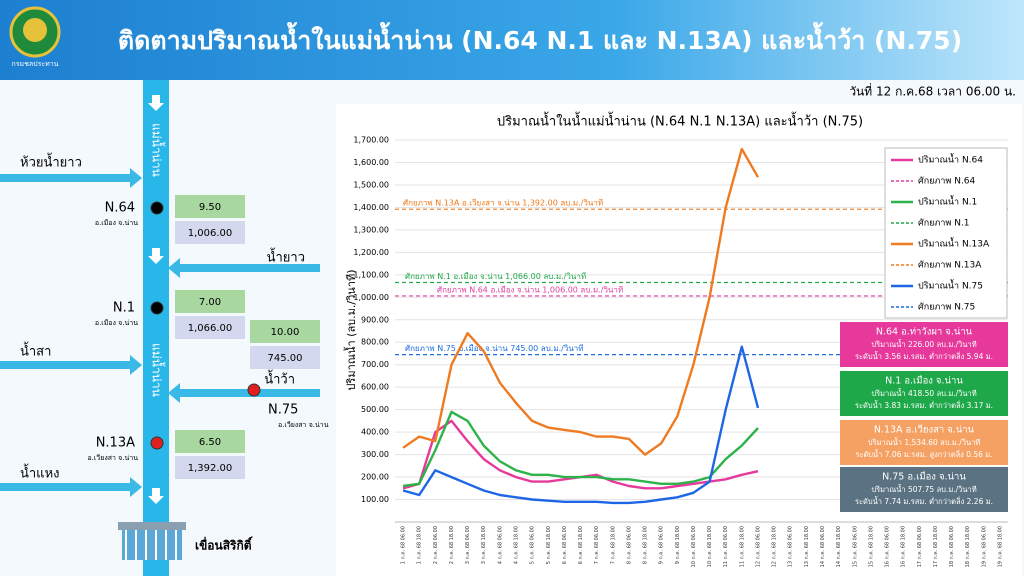 This screenshot has width=1024, height=576. What do you see at coordinates (947, 182) in the screenshot?
I see `legend-label: ศักยภาพ N.64` at bounding box center [947, 182].